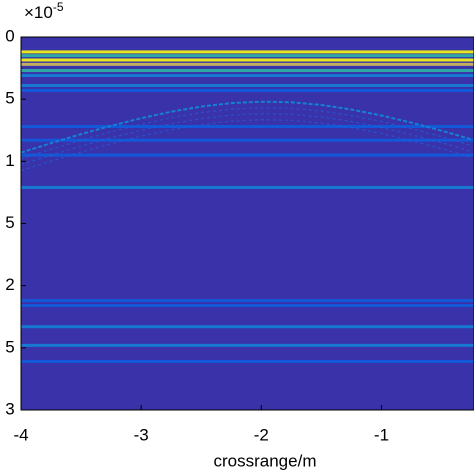 The width and height of the screenshot is (474, 474). What do you see at coordinates (9, 35) in the screenshot?
I see `y-tick-label: 0` at bounding box center [9, 35].